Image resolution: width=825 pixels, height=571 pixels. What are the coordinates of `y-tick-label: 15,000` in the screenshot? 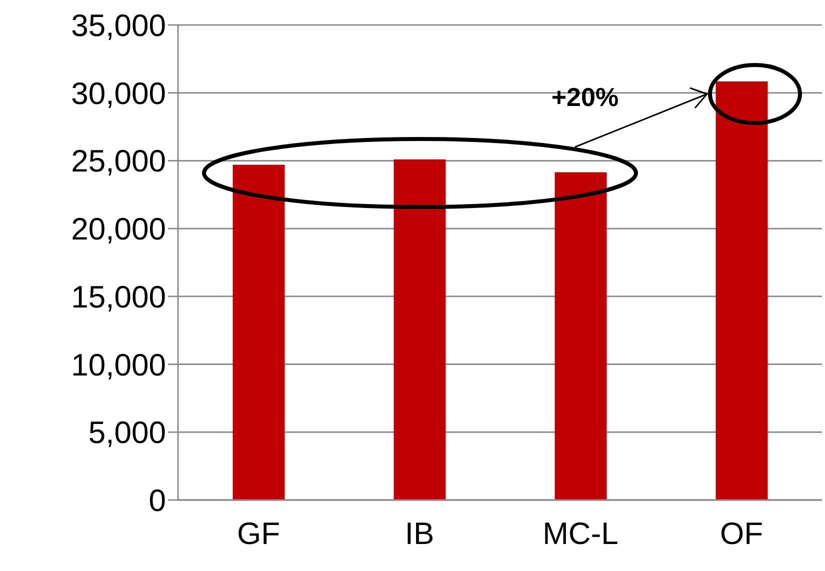 It's located at (118, 296).